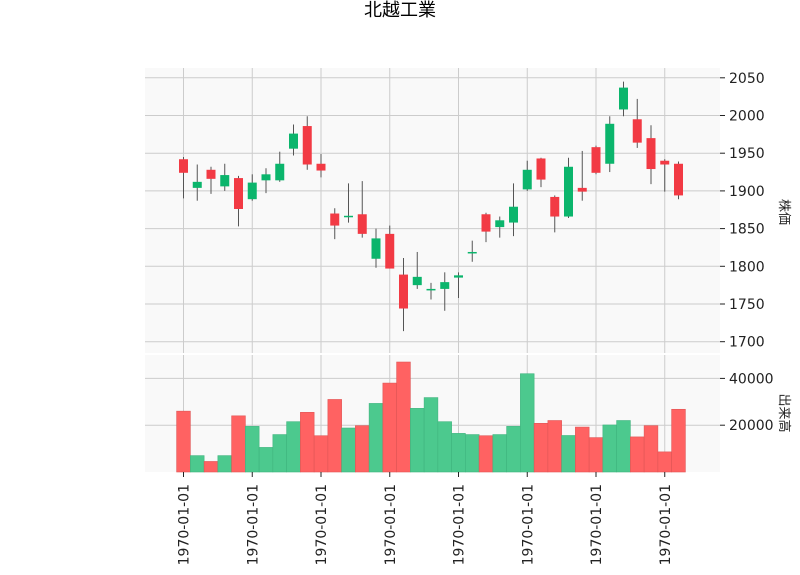  What do you see at coordinates (747, 117) in the screenshot?
I see `price-tick-label: 2000` at bounding box center [747, 117].